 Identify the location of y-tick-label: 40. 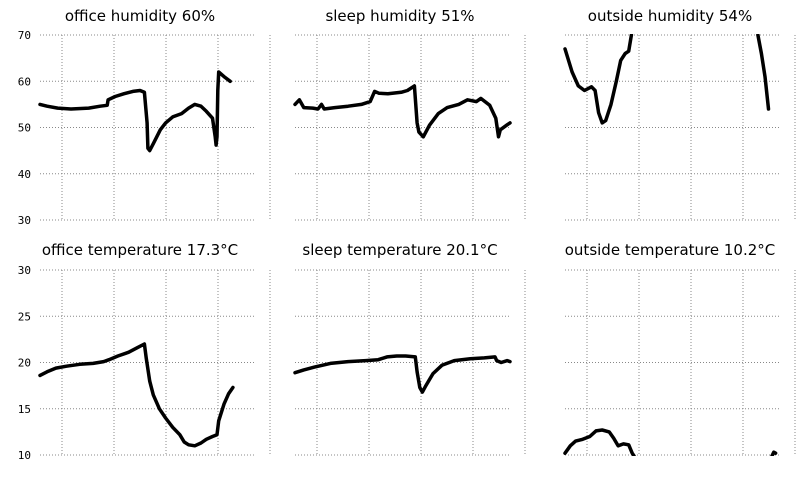
(24, 174).